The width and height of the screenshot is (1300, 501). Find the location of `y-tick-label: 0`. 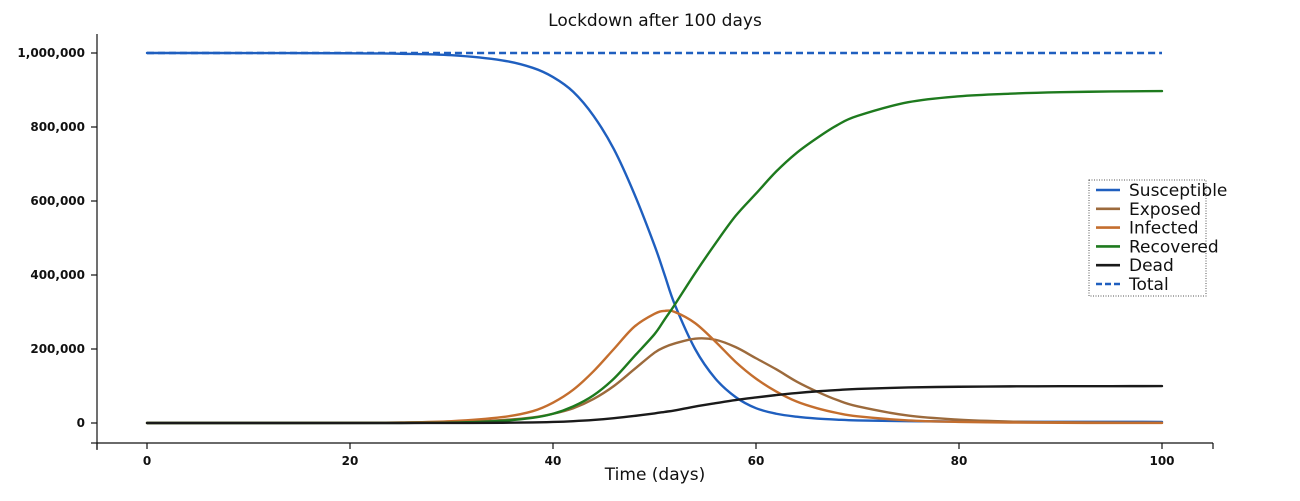

y-tick-label: 0 is located at coordinates (81, 423).